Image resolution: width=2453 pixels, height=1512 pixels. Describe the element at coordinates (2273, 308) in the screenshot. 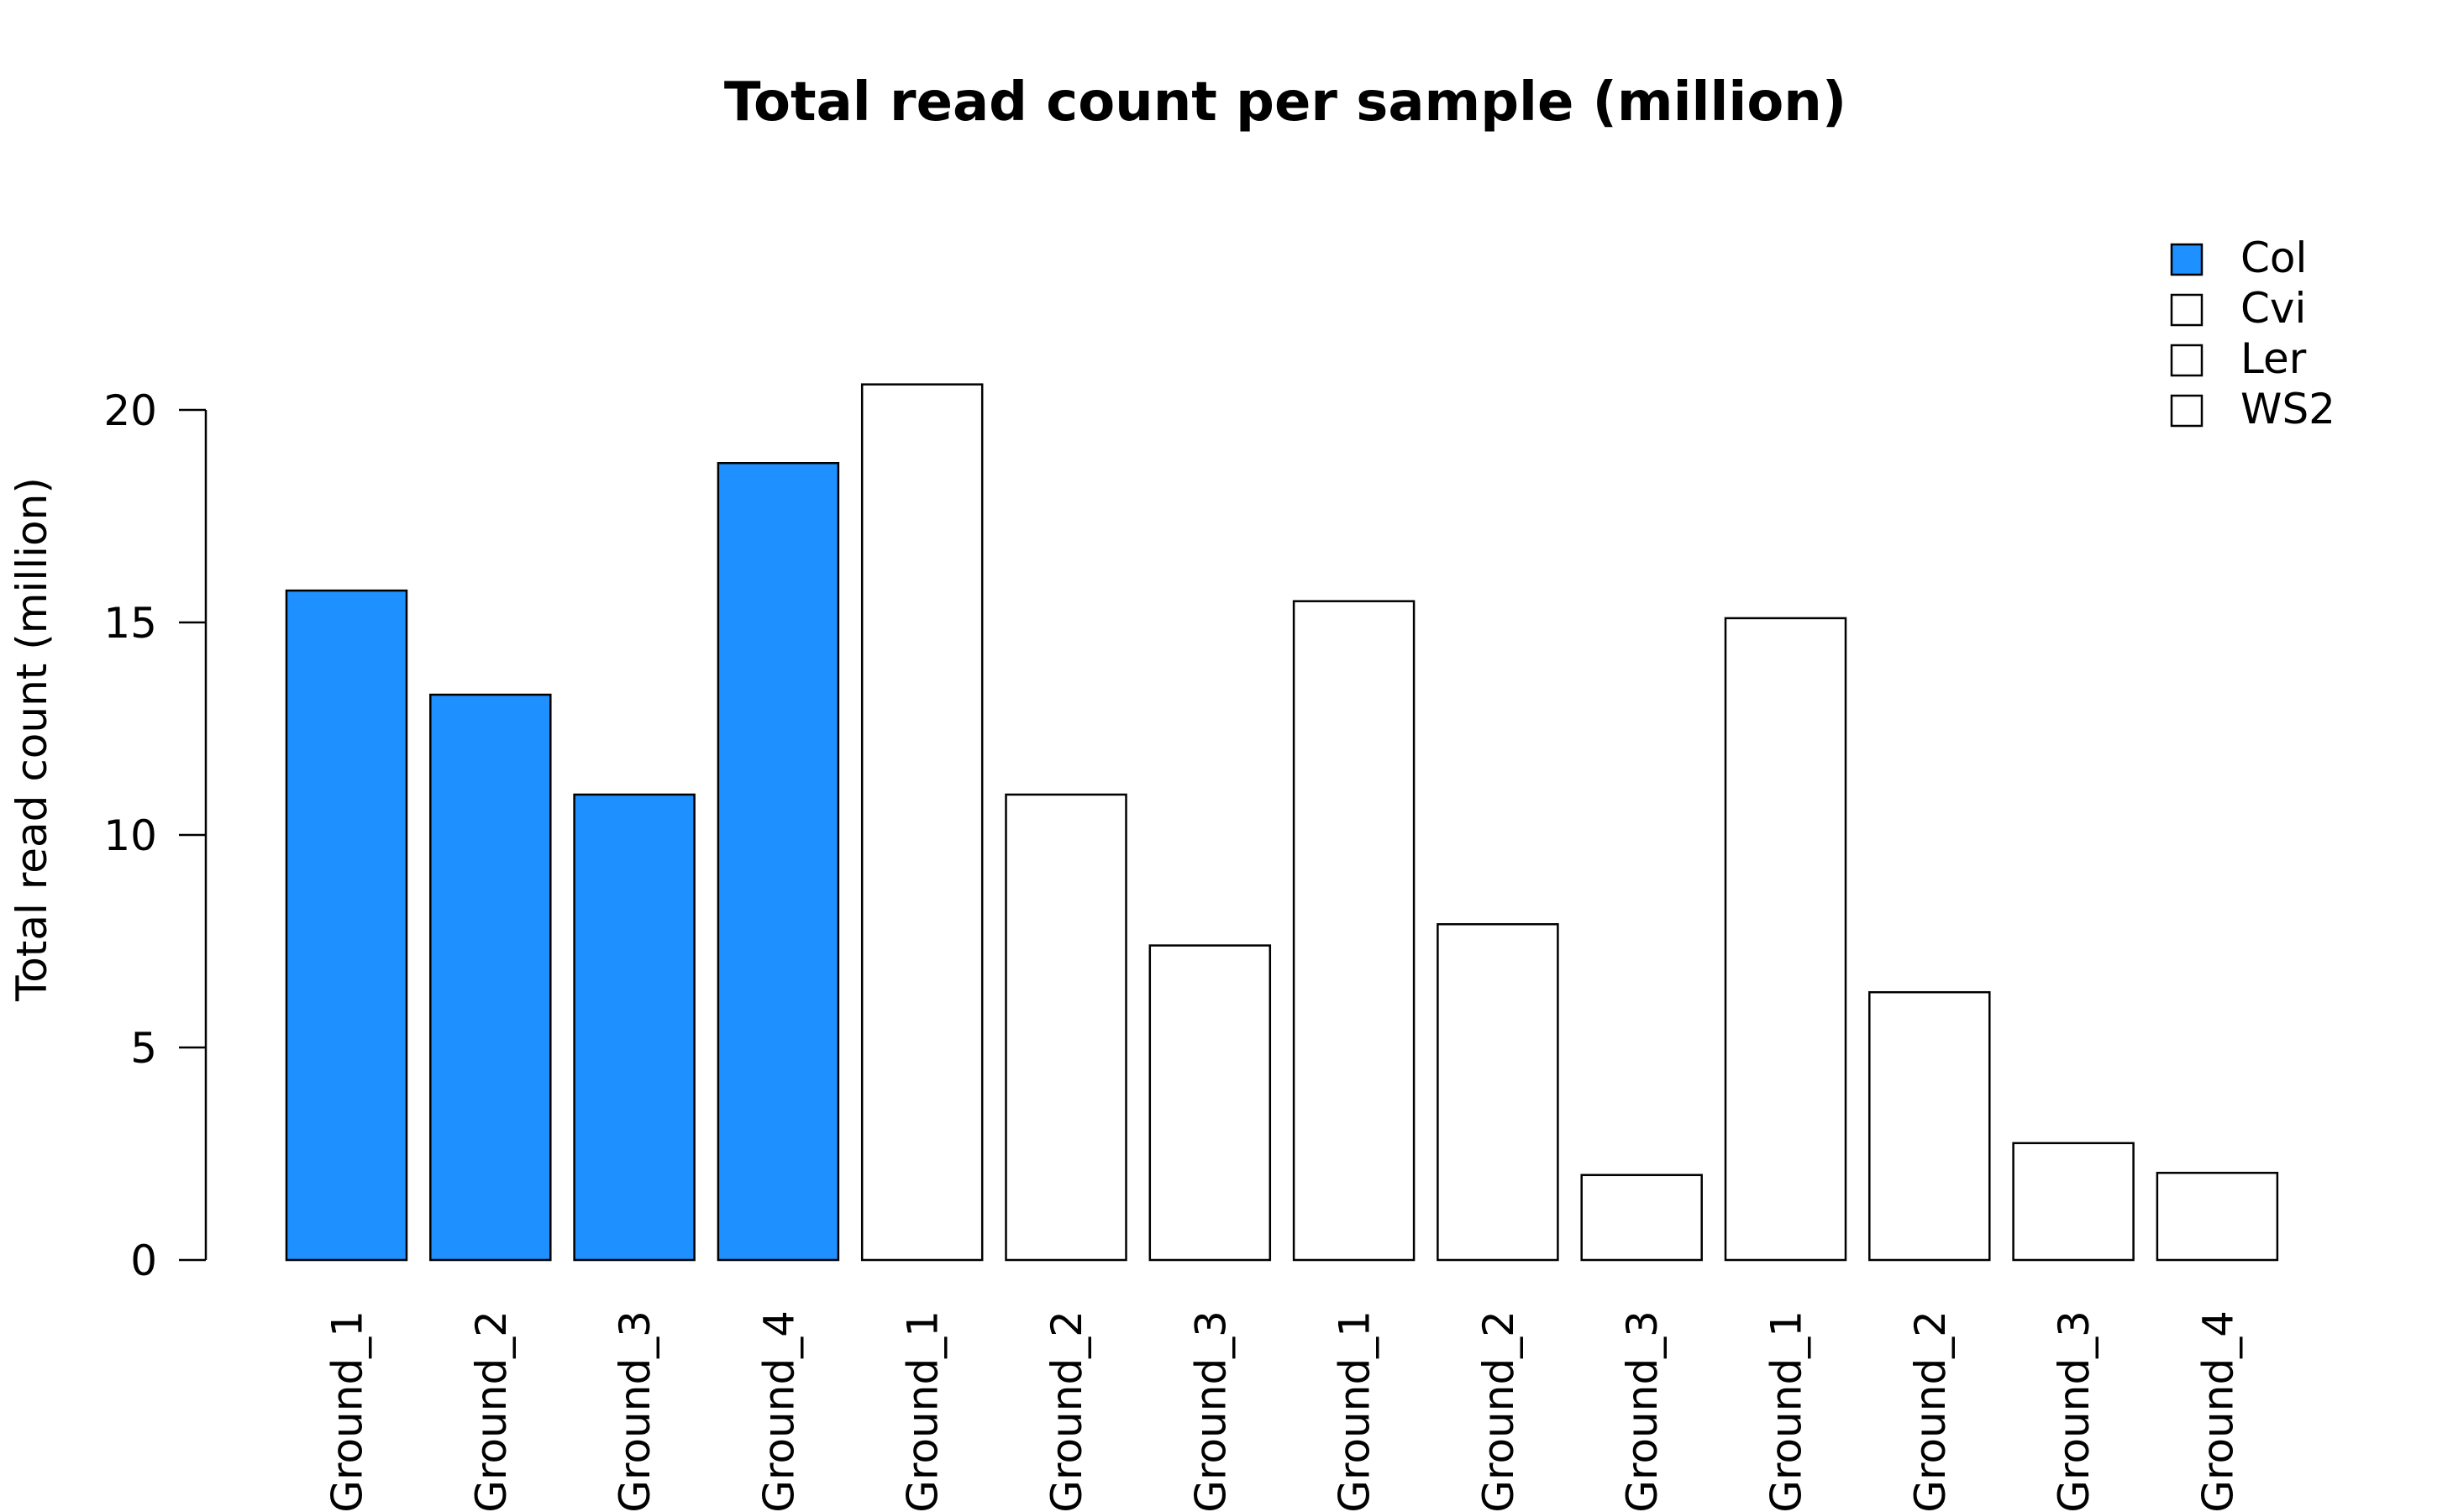

I see `legend-label: Cvi` at that location.